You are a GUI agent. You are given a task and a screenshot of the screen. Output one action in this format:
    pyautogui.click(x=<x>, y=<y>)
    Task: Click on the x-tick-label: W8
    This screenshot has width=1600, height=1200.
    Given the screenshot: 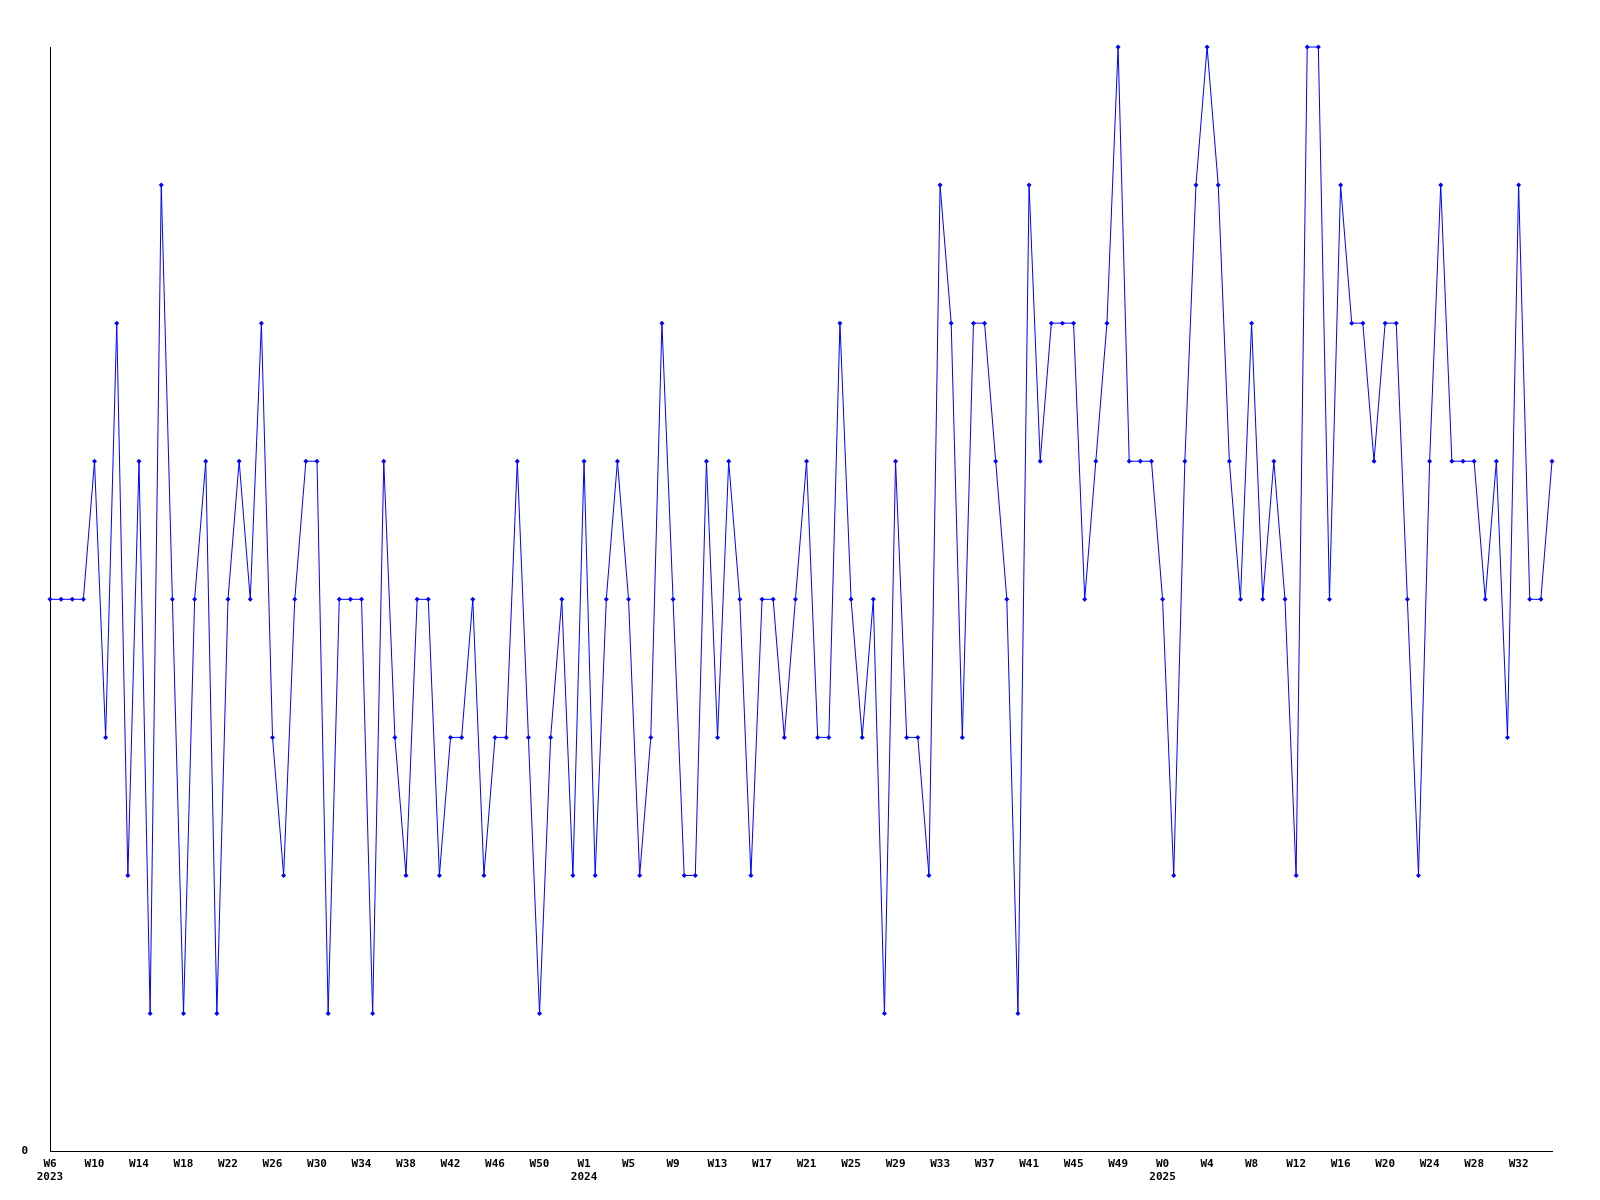 What is the action you would take?
    pyautogui.click(x=1251, y=1164)
    